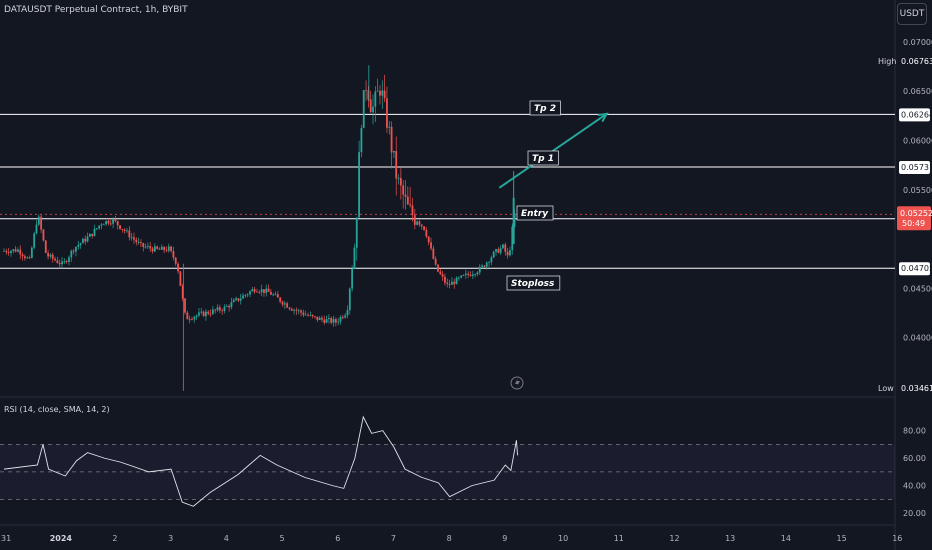 The height and width of the screenshot is (550, 932). I want to click on low-value: 0.03461, so click(916, 388).